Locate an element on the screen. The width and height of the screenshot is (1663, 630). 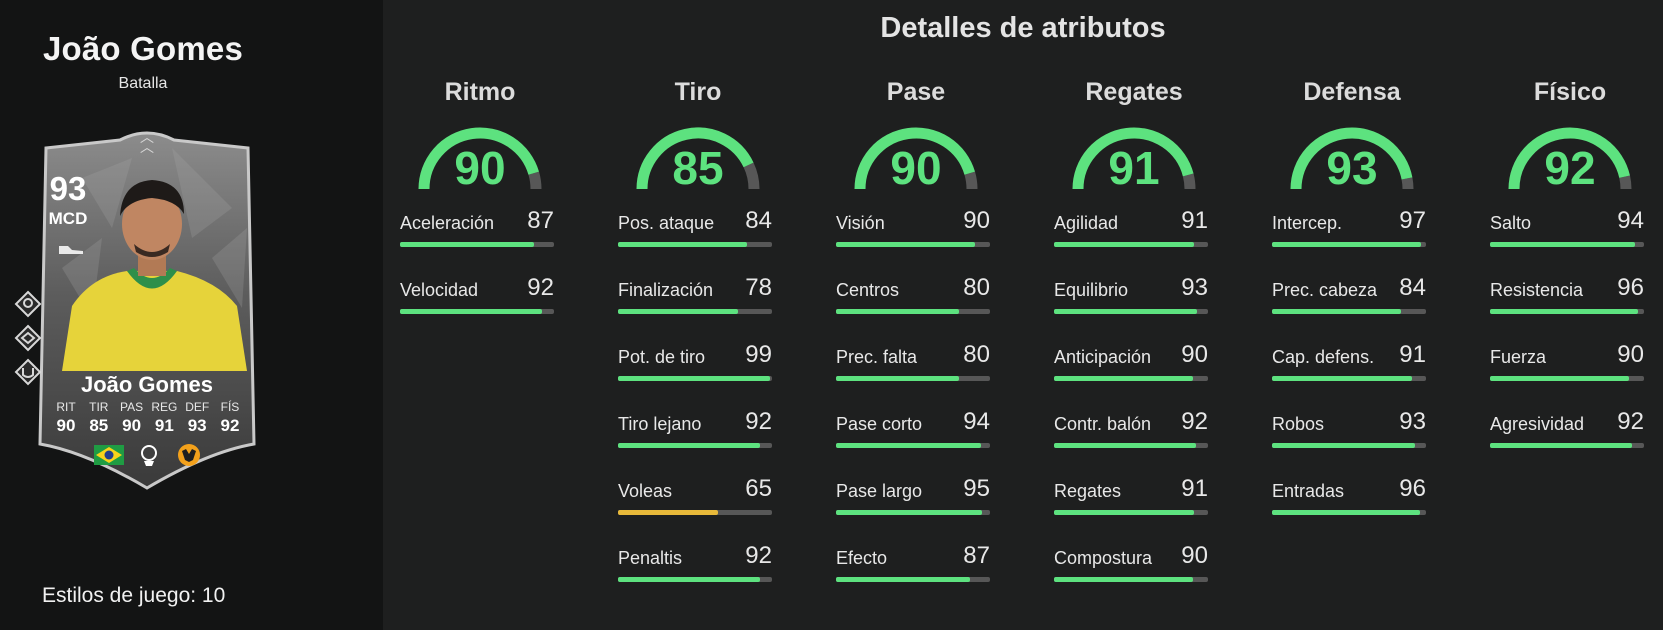
stat-row: Pase corto 94 is located at coordinates (916, 441).